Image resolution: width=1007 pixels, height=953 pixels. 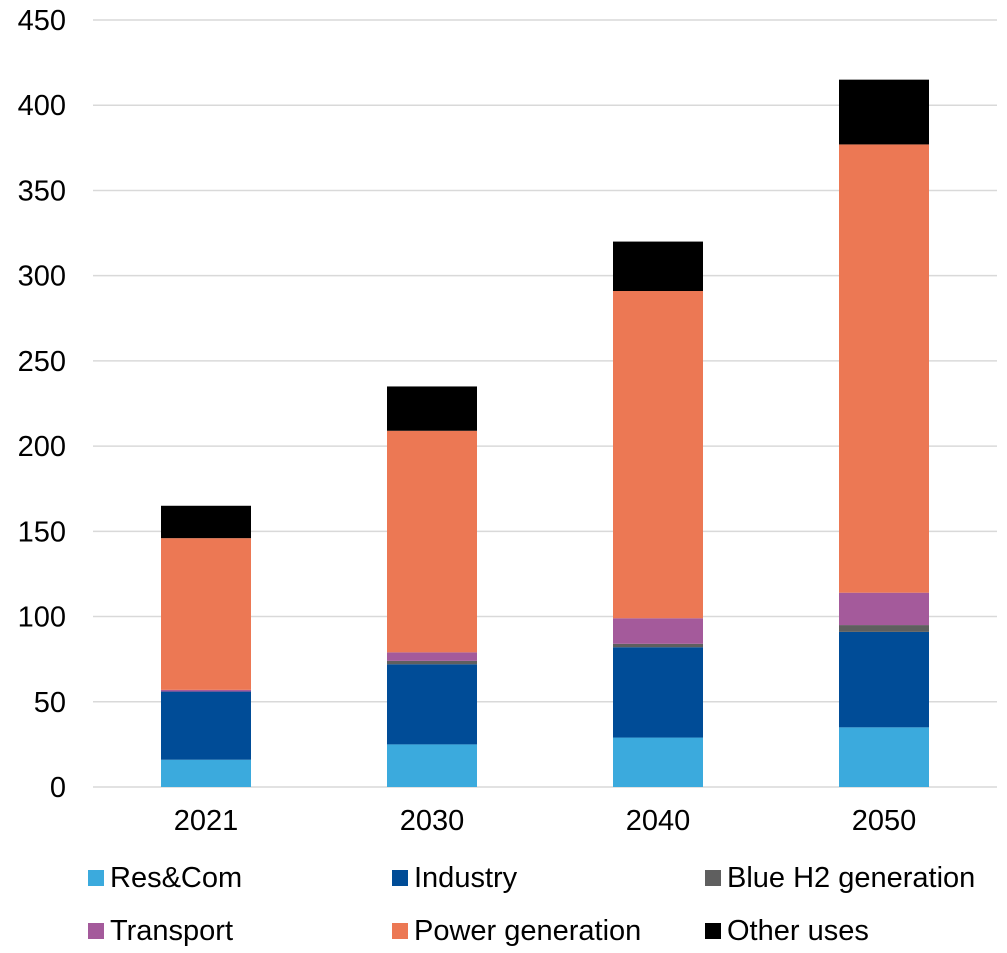 I want to click on legend-item-power-generation: Power generation, so click(x=516, y=931).